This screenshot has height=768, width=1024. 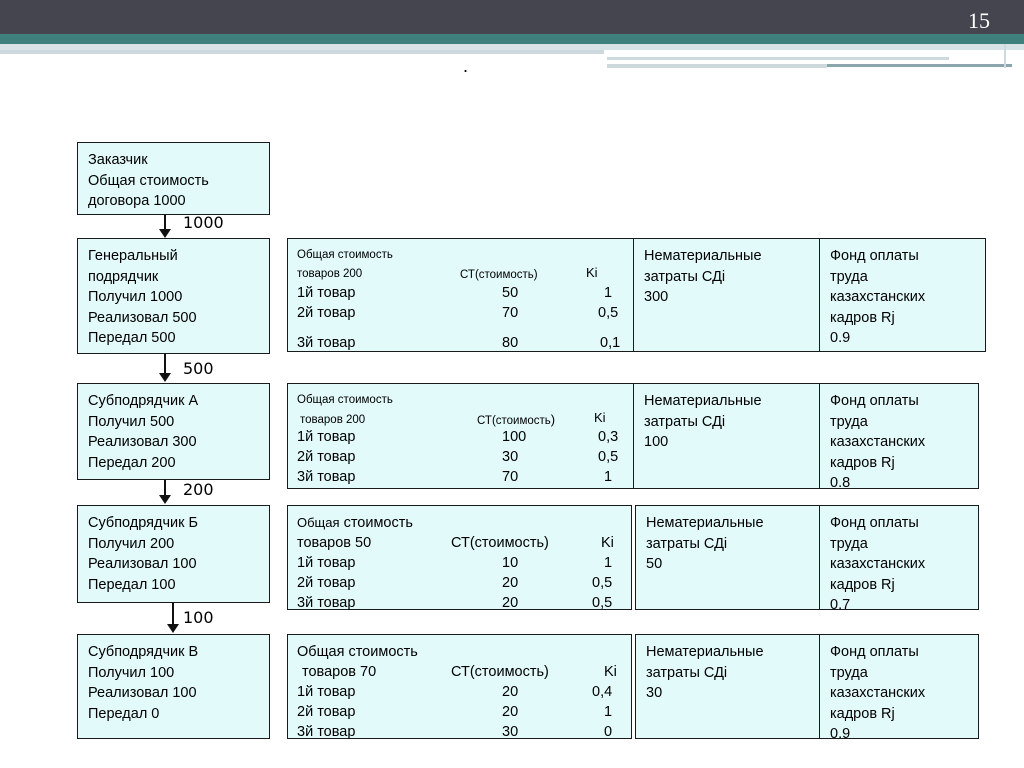 What do you see at coordinates (979, 20) in the screenshot?
I see `page-number: 15` at bounding box center [979, 20].